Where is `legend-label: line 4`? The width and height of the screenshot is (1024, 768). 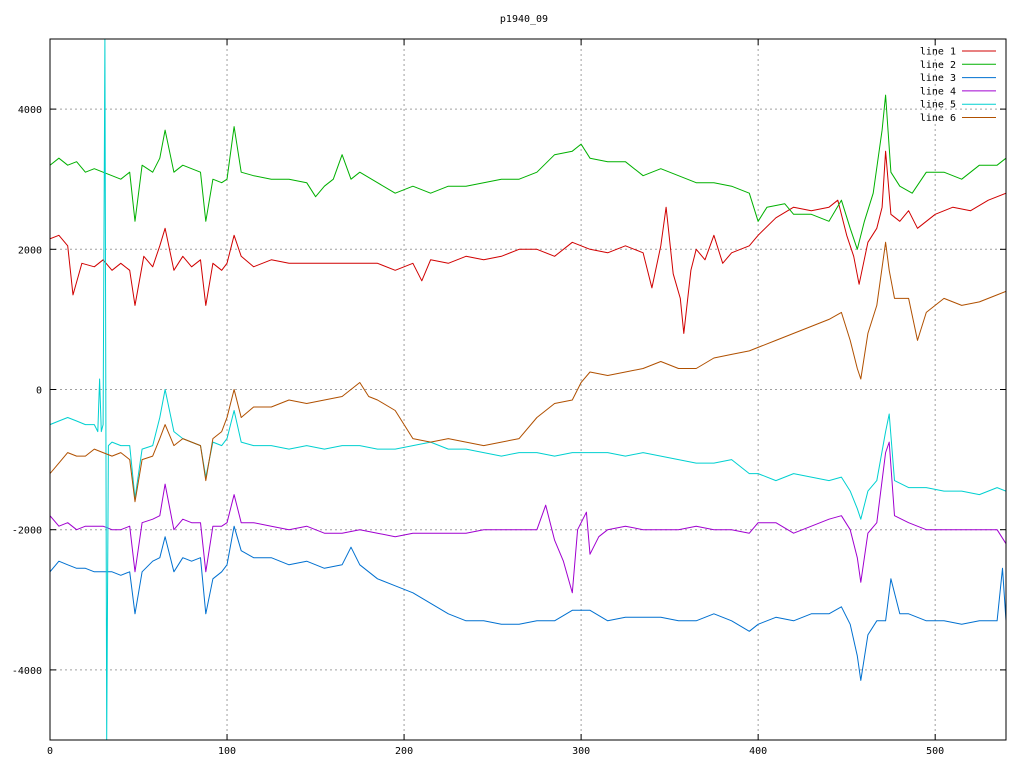
legend-label: line 4 is located at coordinates (938, 91).